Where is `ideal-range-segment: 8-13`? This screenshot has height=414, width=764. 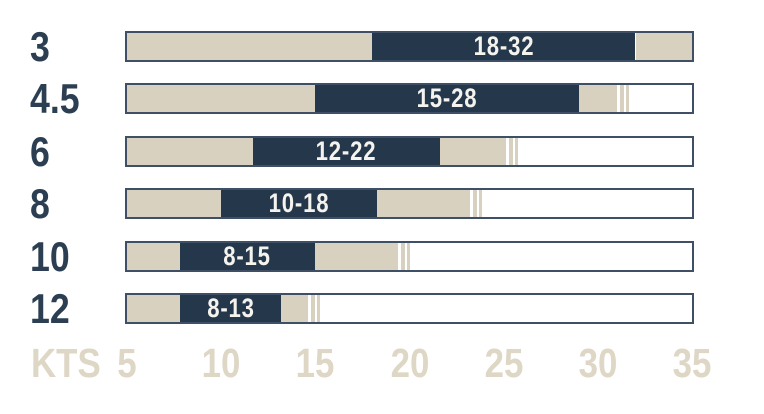
ideal-range-segment: 8-13 is located at coordinates (230, 308).